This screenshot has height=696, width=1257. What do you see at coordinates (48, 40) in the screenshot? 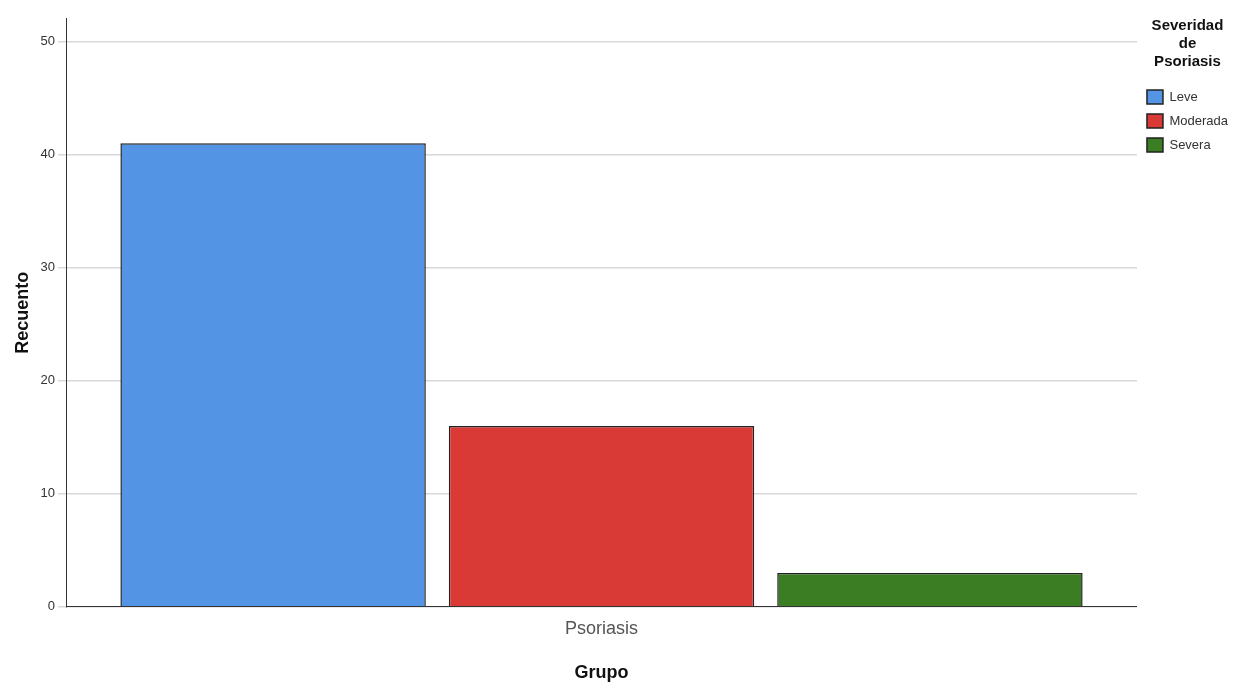
I see `y-tick-label: 50` at bounding box center [48, 40].